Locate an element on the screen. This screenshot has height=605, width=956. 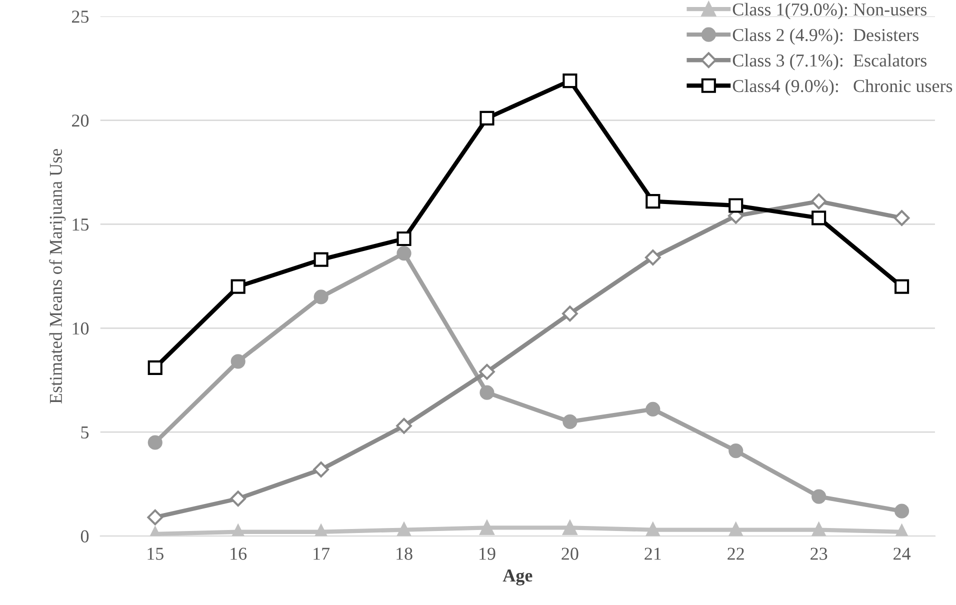
y-tick-label: 20 is located at coordinates (80, 120).